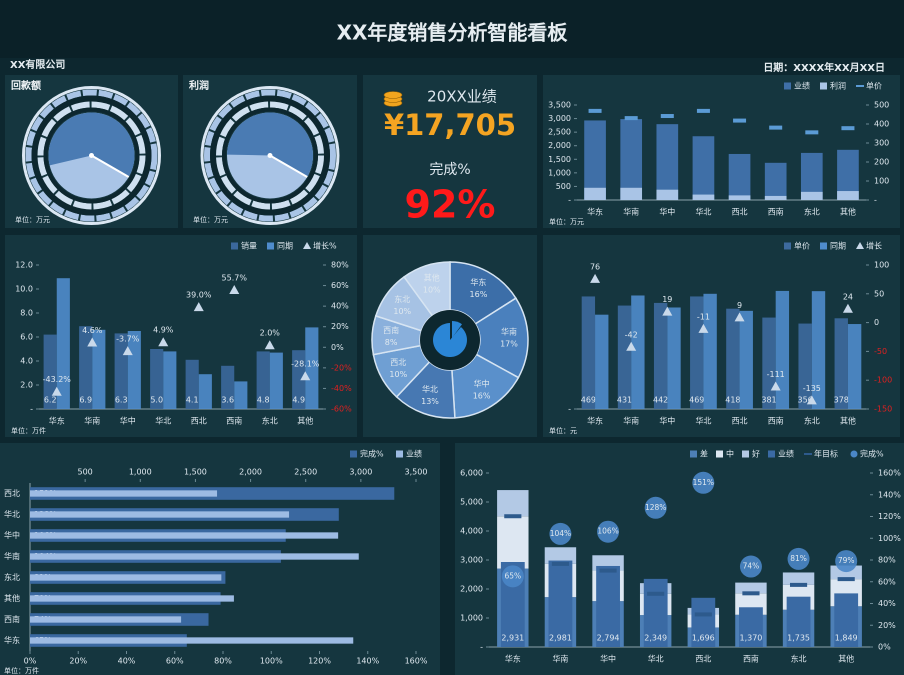 Image resolution: width=904 pixels, height=675 pixels. What do you see at coordinates (559, 118) in the screenshot?
I see `y-tick-label: 3,000` at bounding box center [559, 118].